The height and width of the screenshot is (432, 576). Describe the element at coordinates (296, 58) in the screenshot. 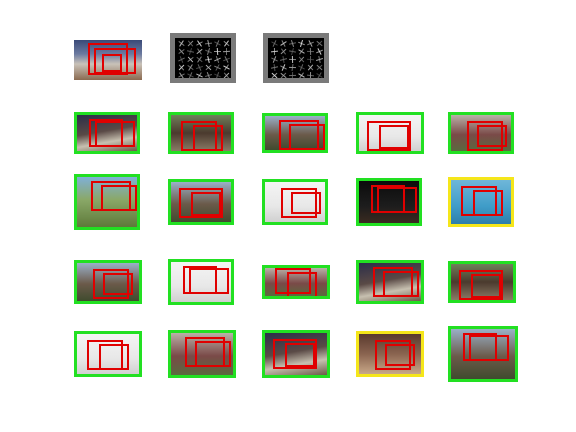

I see `hog-part-filters` at that location.